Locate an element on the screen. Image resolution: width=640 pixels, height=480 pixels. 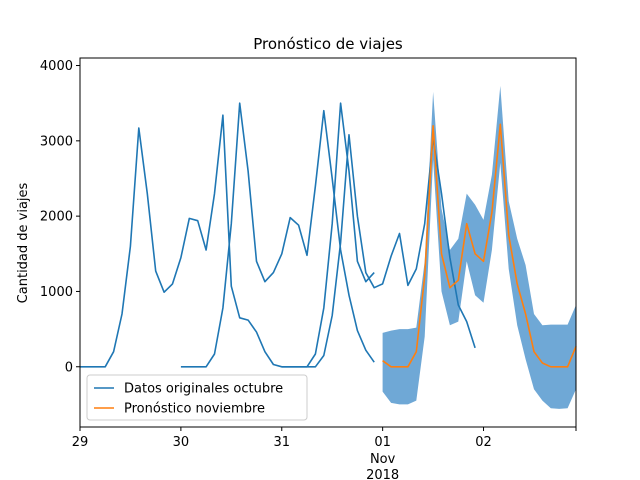
x-tick-label: 31 is located at coordinates (281, 442).